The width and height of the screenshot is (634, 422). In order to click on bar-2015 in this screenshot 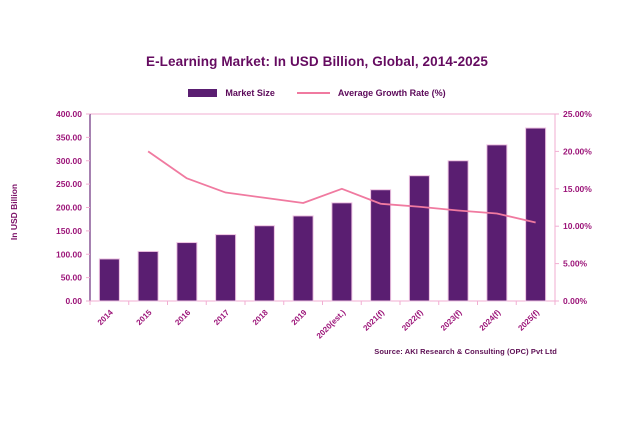, I will do `click(148, 276)`.